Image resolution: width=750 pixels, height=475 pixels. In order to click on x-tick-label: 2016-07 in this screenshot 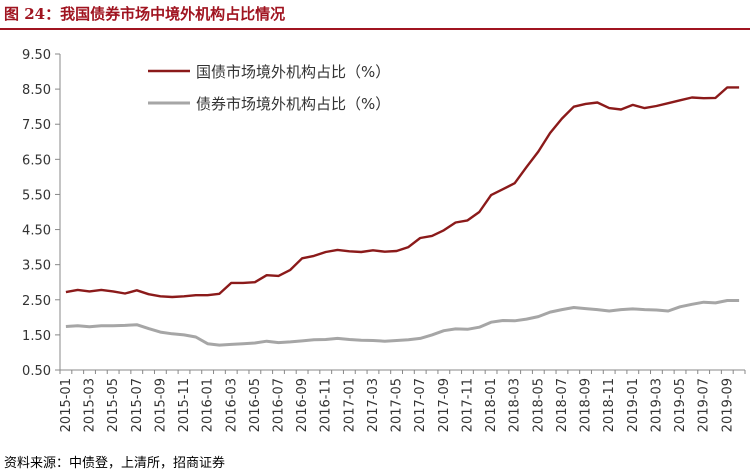, I will do `click(278, 405)`.